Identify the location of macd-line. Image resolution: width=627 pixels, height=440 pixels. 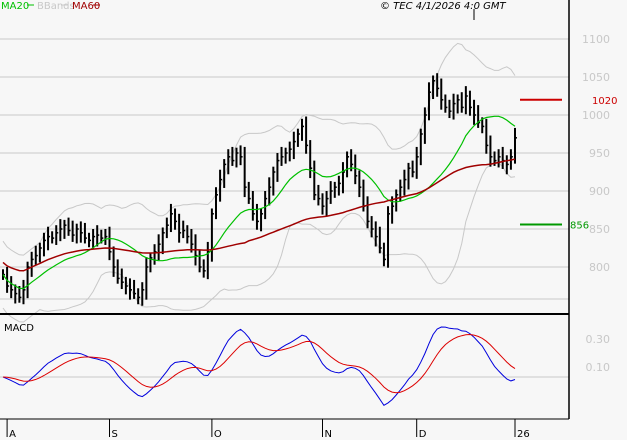
(259, 366).